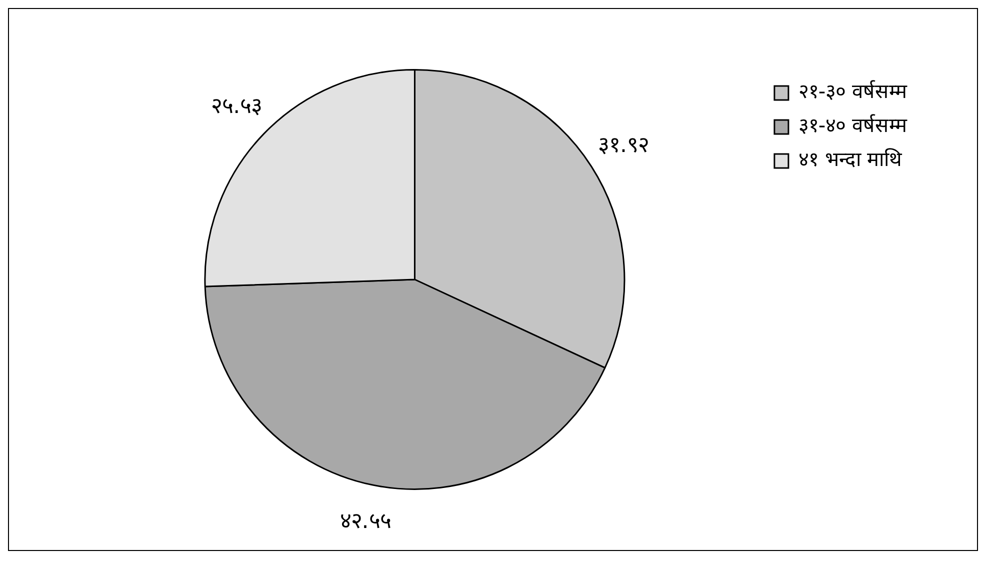 Image resolution: width=988 pixels, height=561 pixels. I want to click on legend-label: २१-३० वर्षसम्म, so click(853, 91).